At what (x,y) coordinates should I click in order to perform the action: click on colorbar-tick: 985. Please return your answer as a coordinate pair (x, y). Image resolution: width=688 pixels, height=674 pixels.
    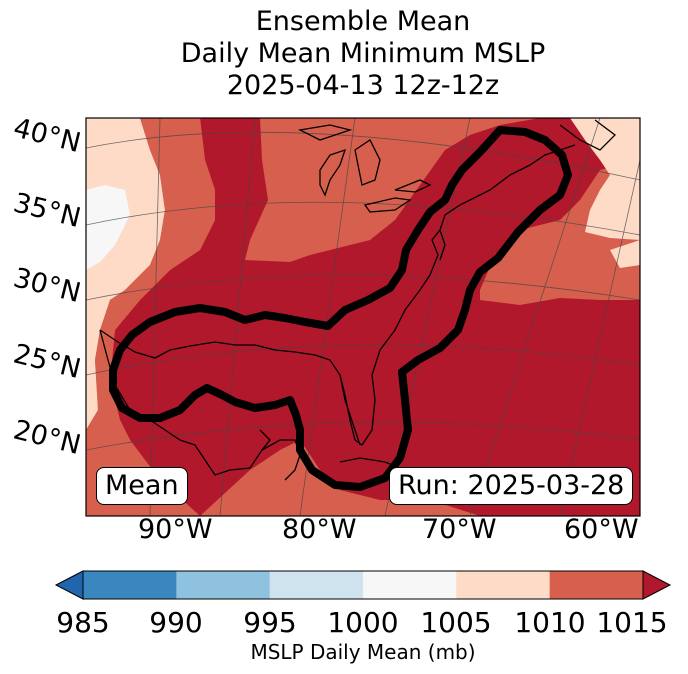
    Looking at the image, I should click on (83, 622).